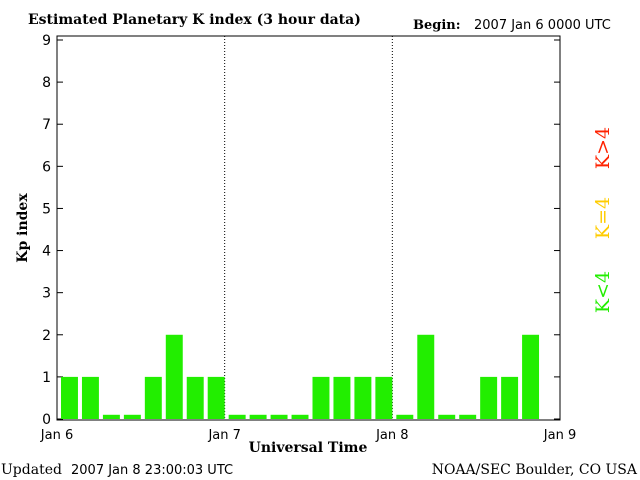 Image resolution: width=640 pixels, height=480 pixels. Describe the element at coordinates (46, 336) in the screenshot. I see `y-tick-label-2: 2` at that location.